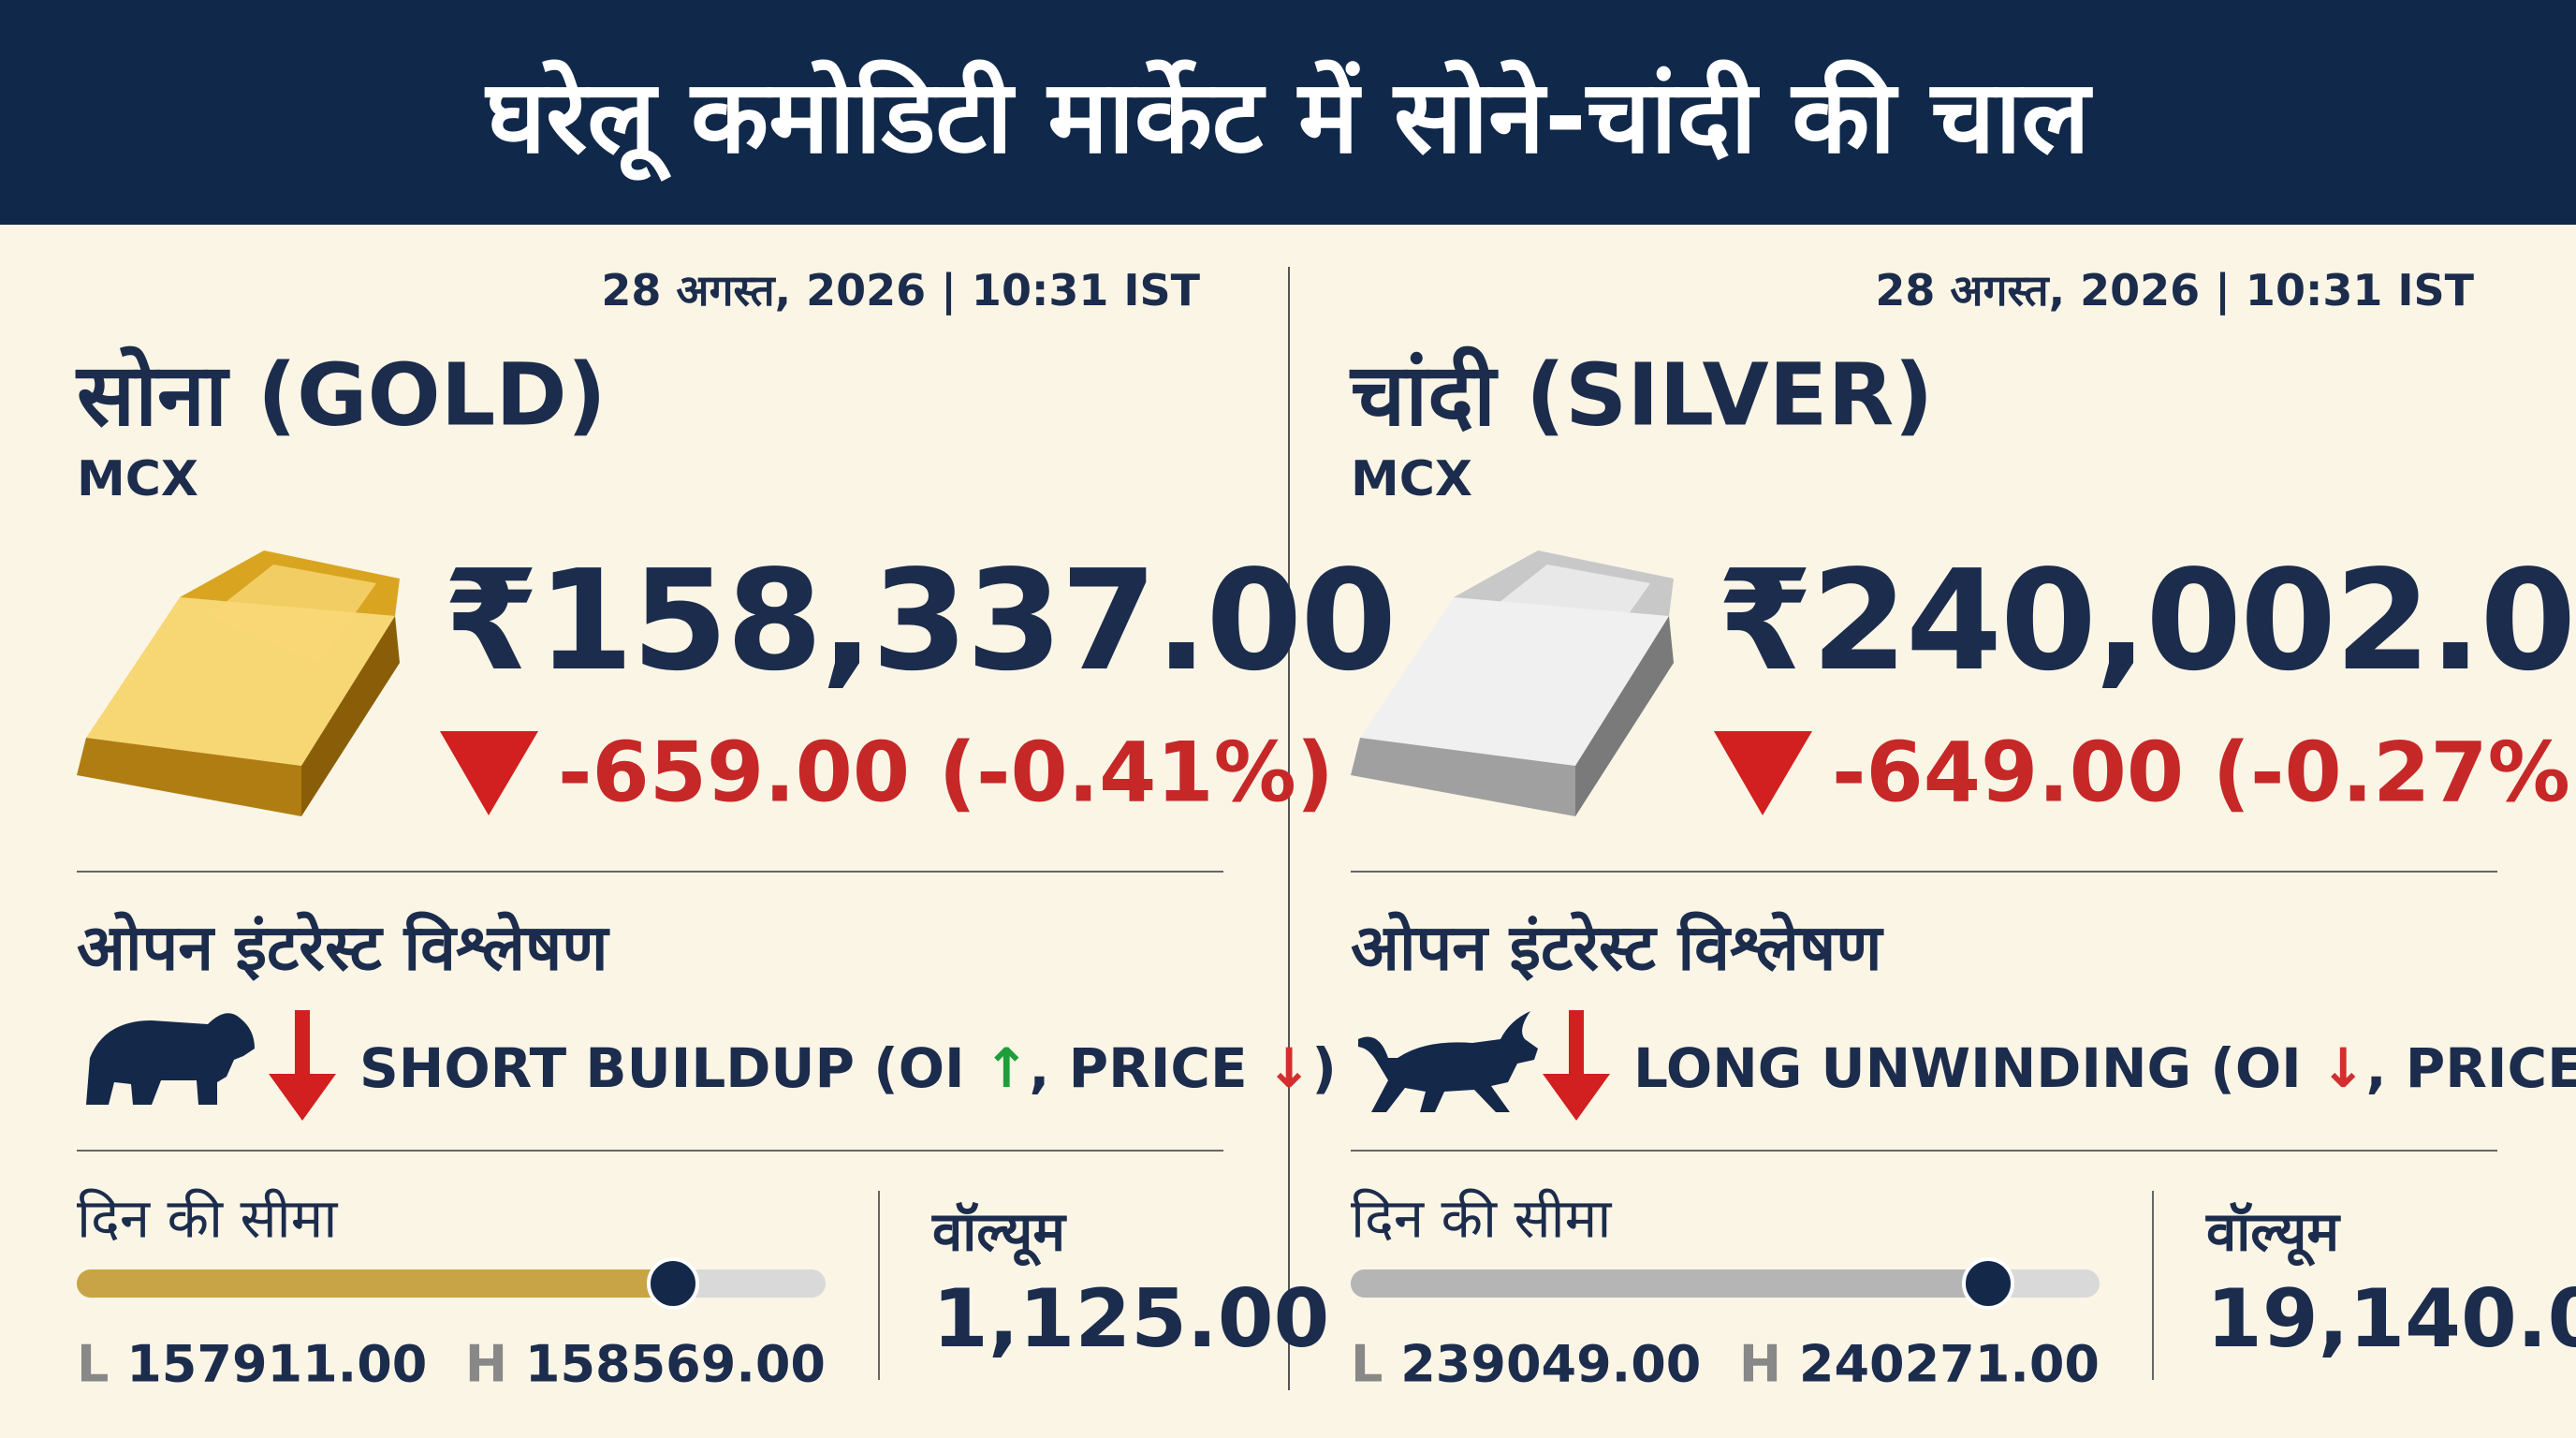 Image resolution: width=2576 pixels, height=1438 pixels. What do you see at coordinates (1949, 1364) in the screenshot?
I see `high-value: 240271.00` at bounding box center [1949, 1364].